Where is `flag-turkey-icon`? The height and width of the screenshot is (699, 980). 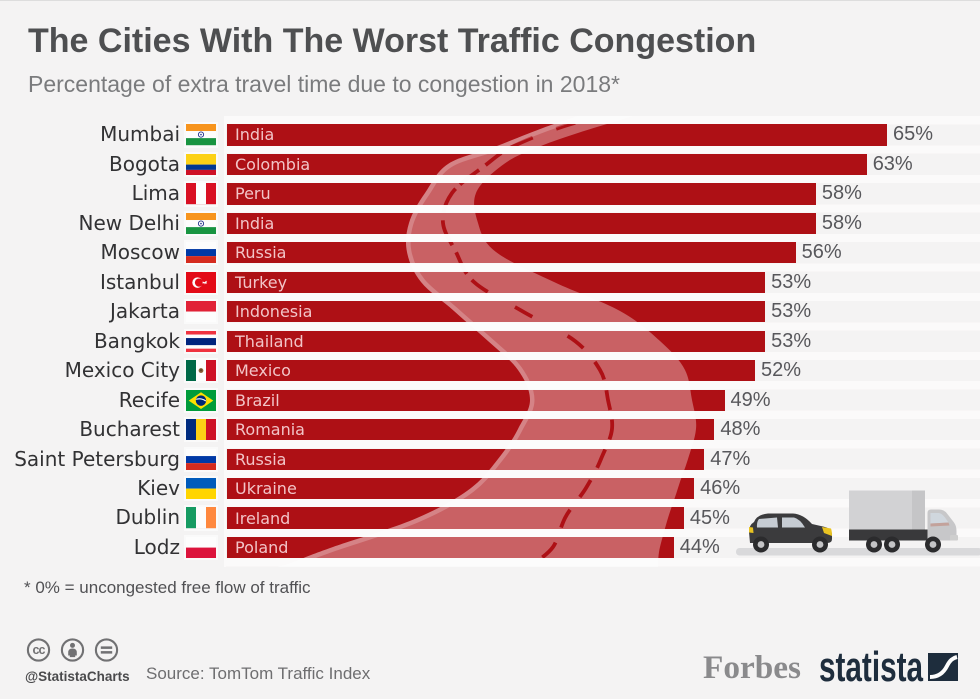
flag-turkey-icon is located at coordinates (201, 282).